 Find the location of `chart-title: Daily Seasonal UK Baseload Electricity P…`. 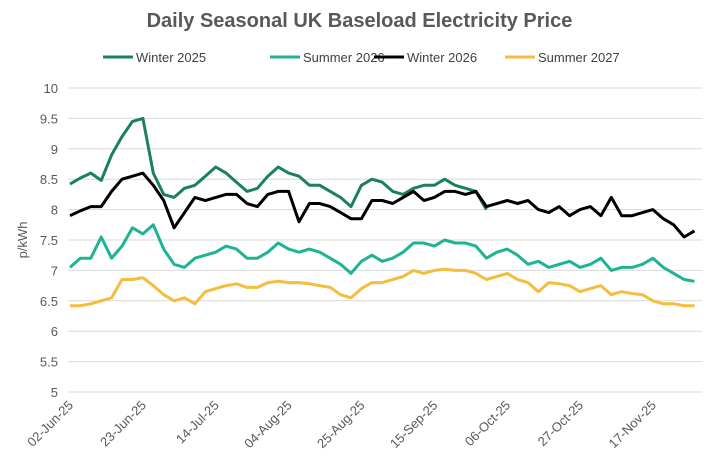

chart-title: Daily Seasonal UK Baseload Electricity P… is located at coordinates (359, 21).